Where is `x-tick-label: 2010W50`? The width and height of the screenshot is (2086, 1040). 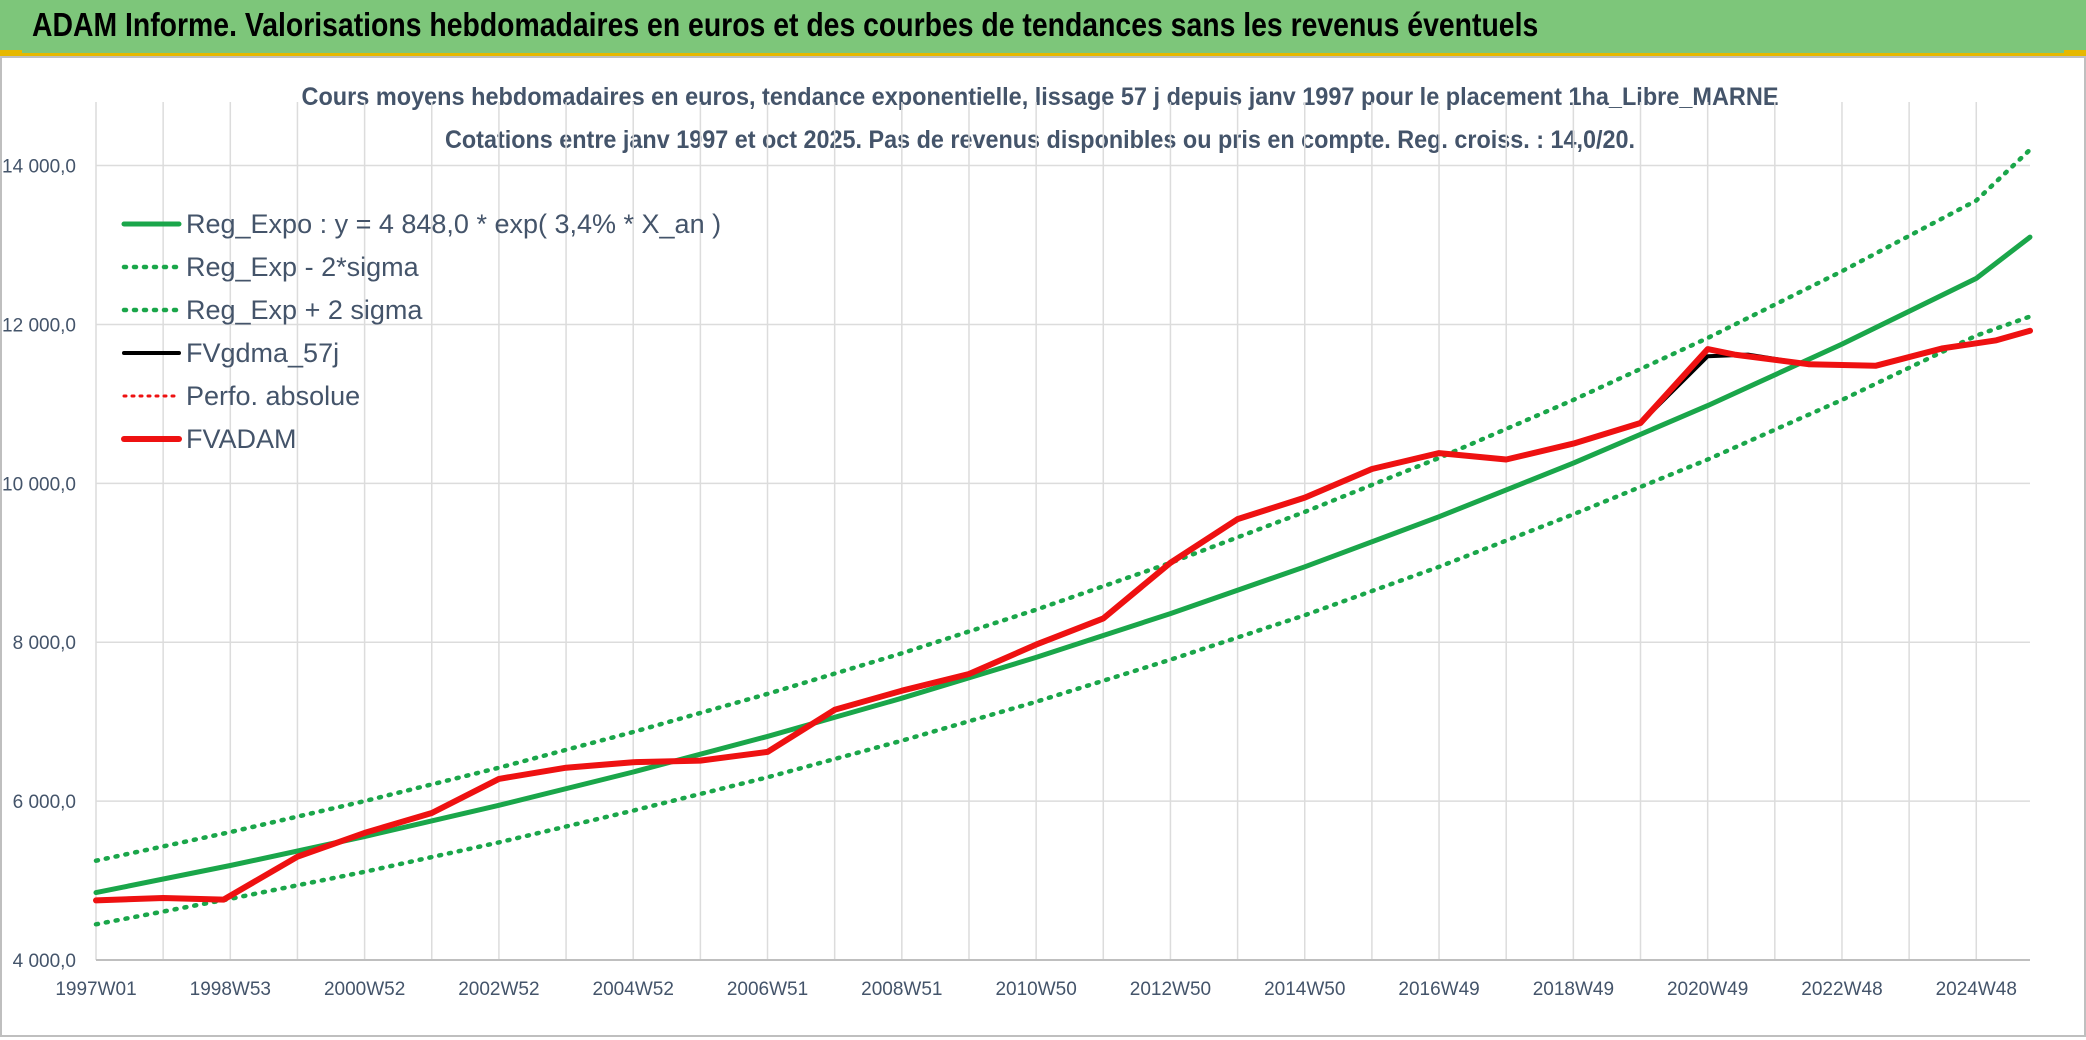 x-tick-label: 2010W50 is located at coordinates (1035, 989).